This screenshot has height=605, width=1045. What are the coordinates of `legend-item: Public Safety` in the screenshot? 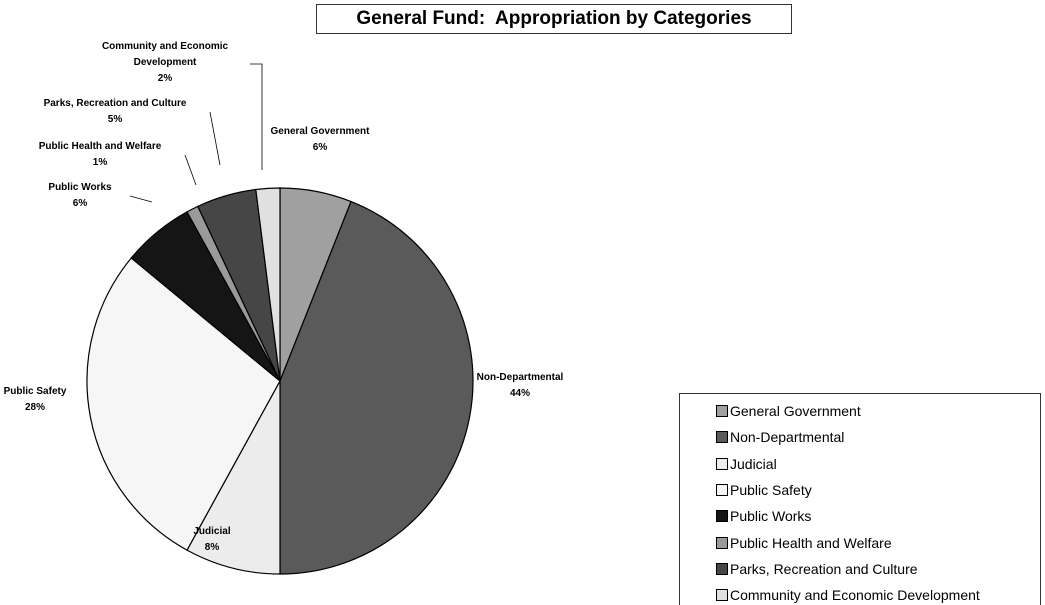 It's located at (878, 490).